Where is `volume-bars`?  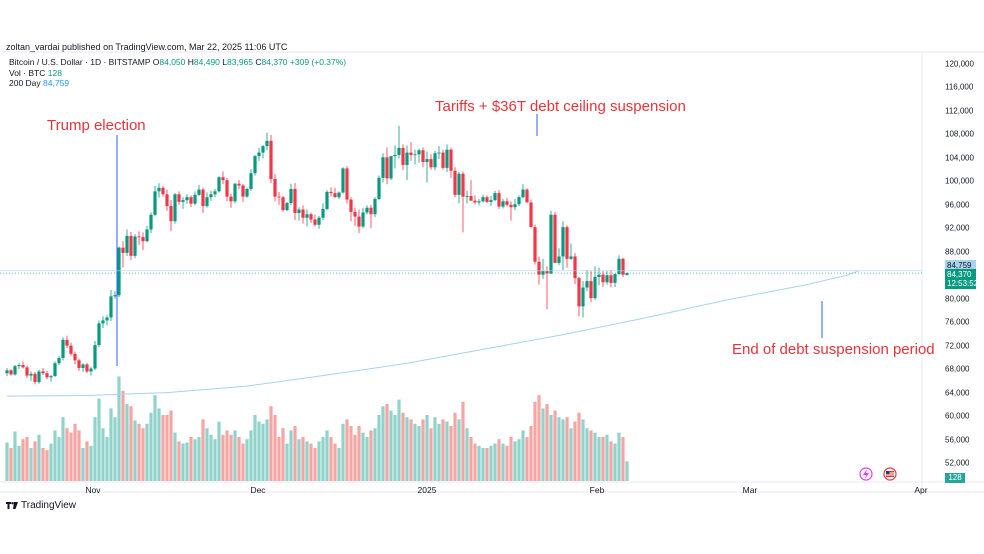 volume-bars is located at coordinates (317, 428).